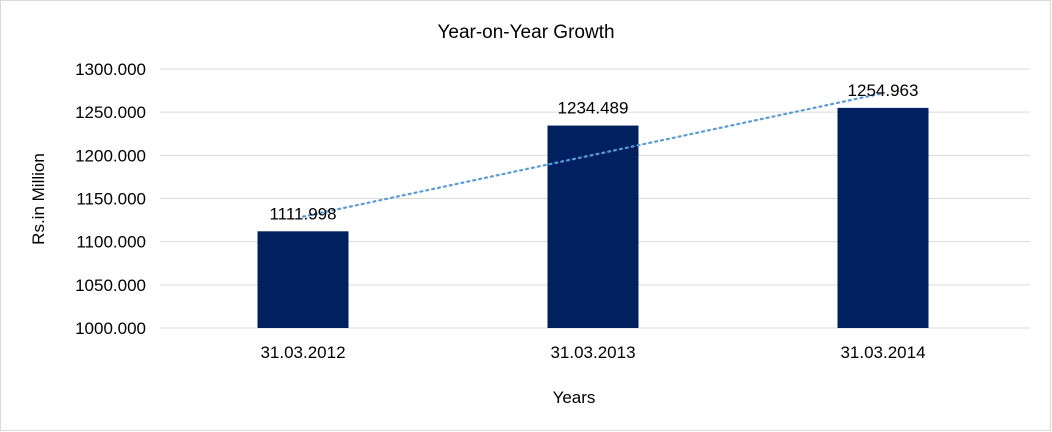  What do you see at coordinates (574, 397) in the screenshot?
I see `x-axis-label: Years` at bounding box center [574, 397].